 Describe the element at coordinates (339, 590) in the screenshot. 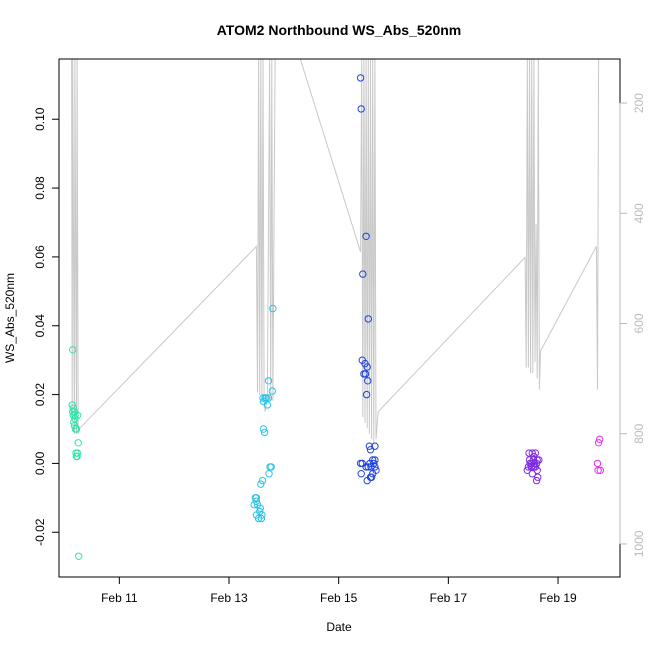

I see `x-axis: Feb 11 Feb 13 Feb 15 Feb 17 Feb 19` at that location.